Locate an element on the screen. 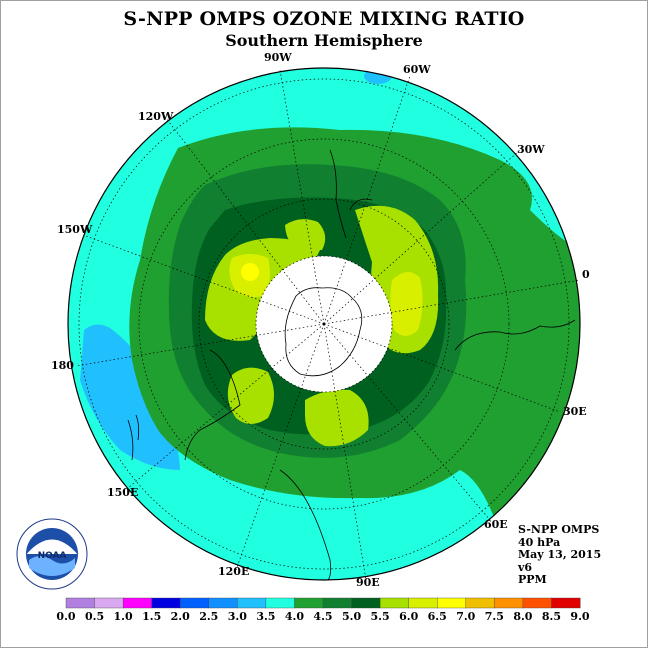 The width and height of the screenshot is (648, 648). lon-label-0: 0 is located at coordinates (586, 274).